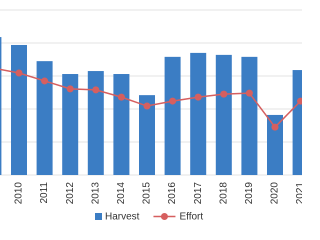 The width and height of the screenshot is (320, 240). What do you see at coordinates (122, 217) in the screenshot?
I see `legend-label: Harvest` at bounding box center [122, 217].